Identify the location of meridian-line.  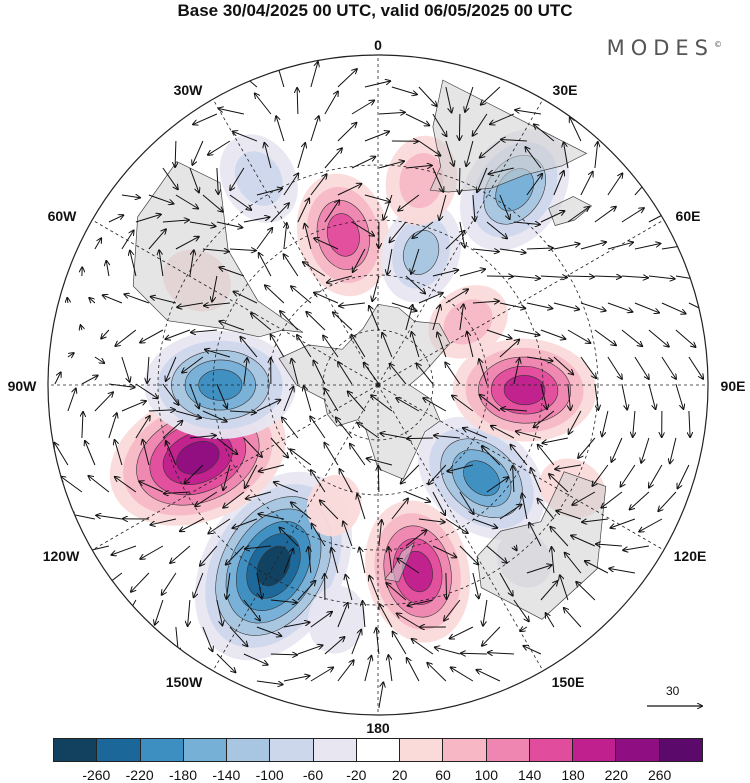
(295, 527).